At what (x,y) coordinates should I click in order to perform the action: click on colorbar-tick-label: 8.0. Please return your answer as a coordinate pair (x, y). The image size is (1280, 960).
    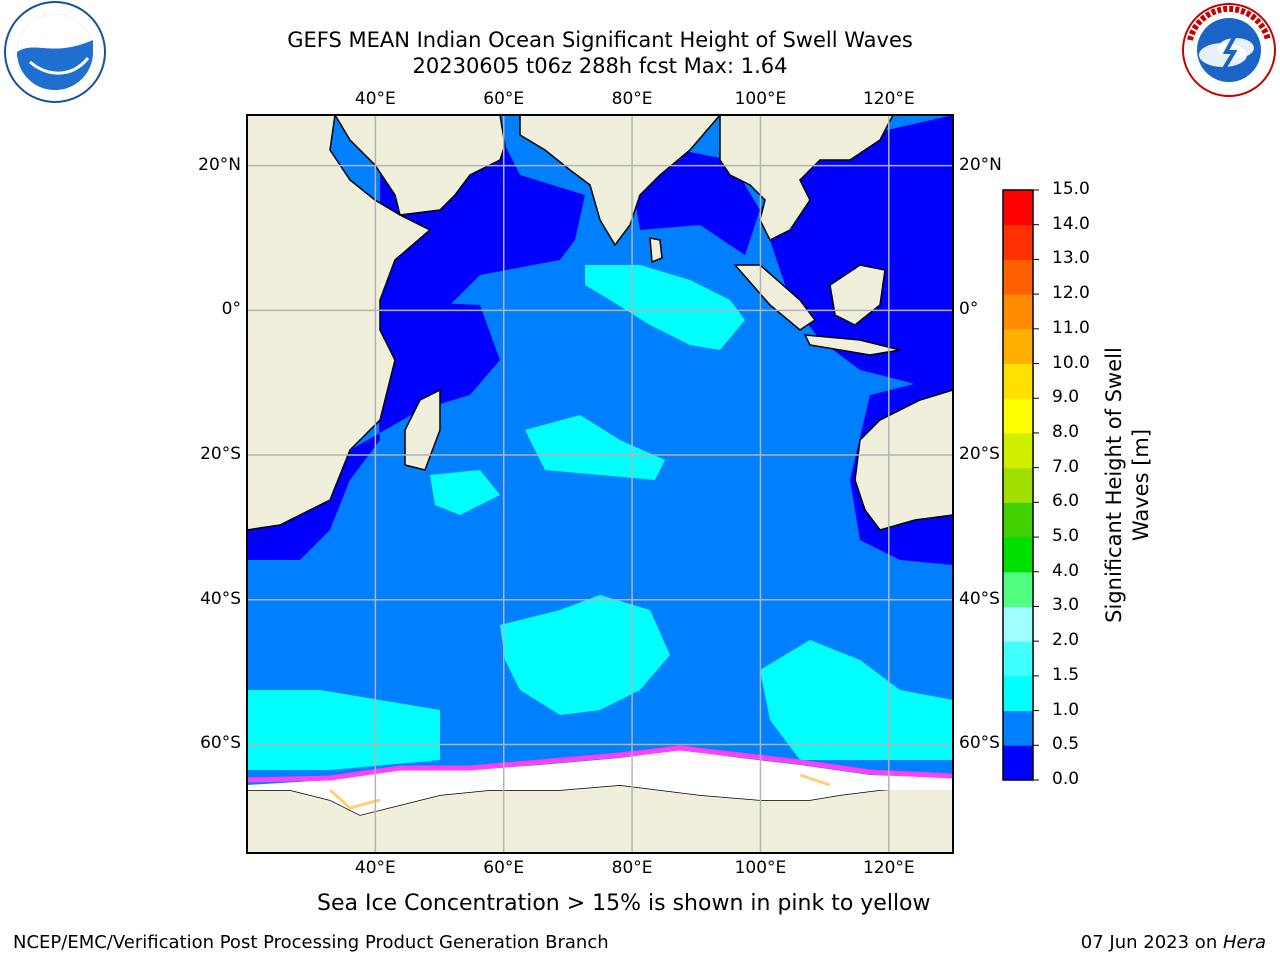
    Looking at the image, I should click on (1066, 431).